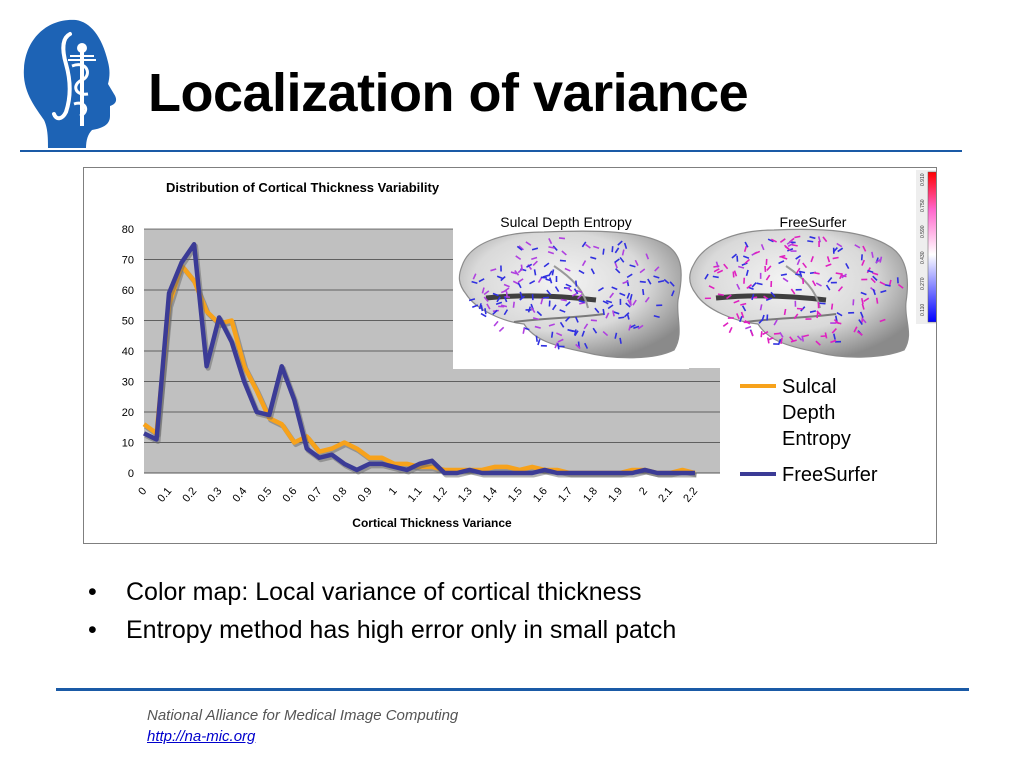 The image size is (1024, 768). Describe the element at coordinates (365, 494) in the screenshot. I see `x-tick-label: 0.9` at that location.